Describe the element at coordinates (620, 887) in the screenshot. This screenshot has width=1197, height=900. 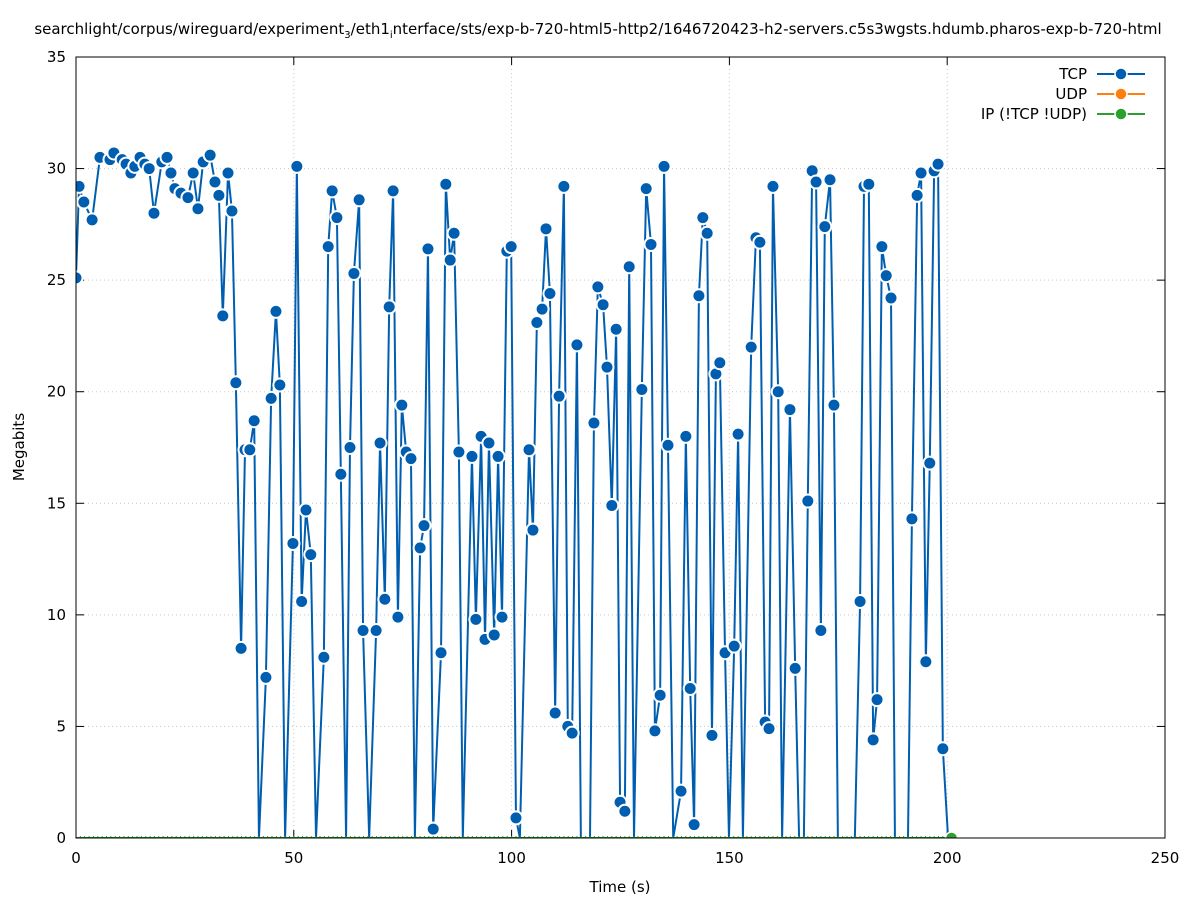
I see `x-axis-label: Time (s)` at that location.